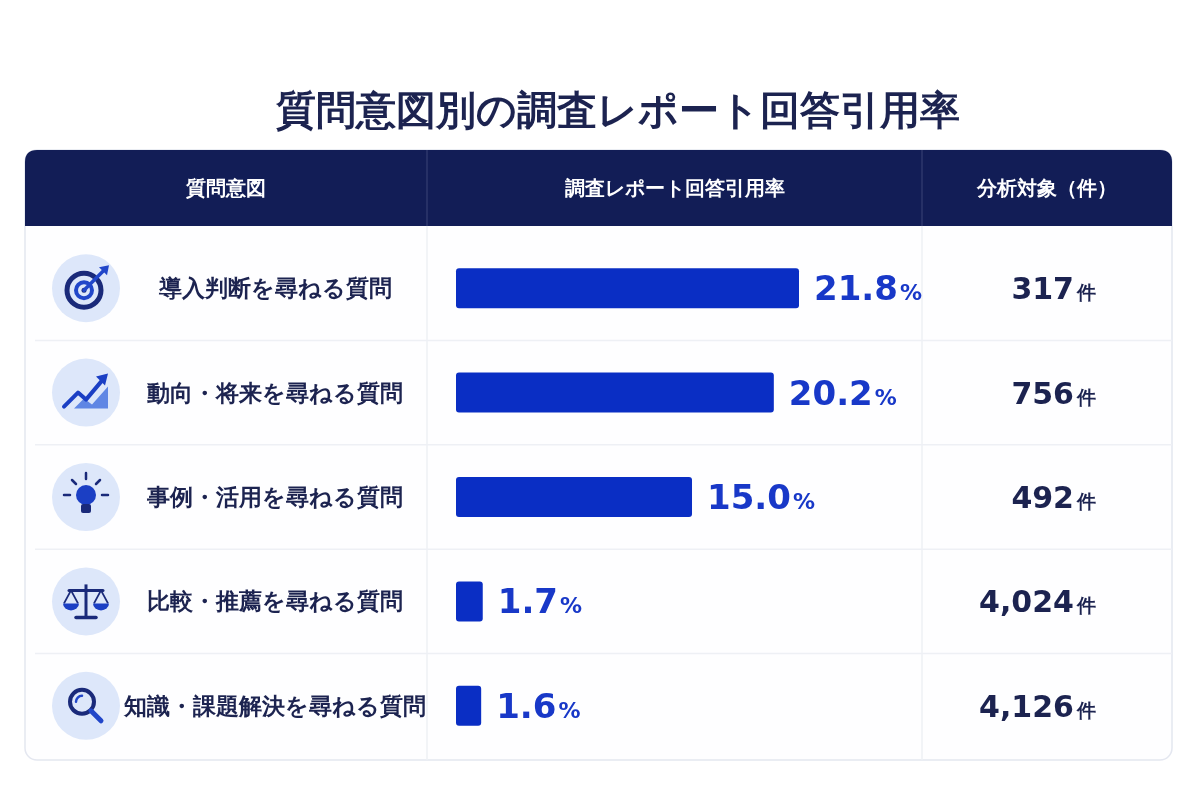  I want to click on chart-title: 質問意図別の調査レポート回答引用率, so click(617, 110).